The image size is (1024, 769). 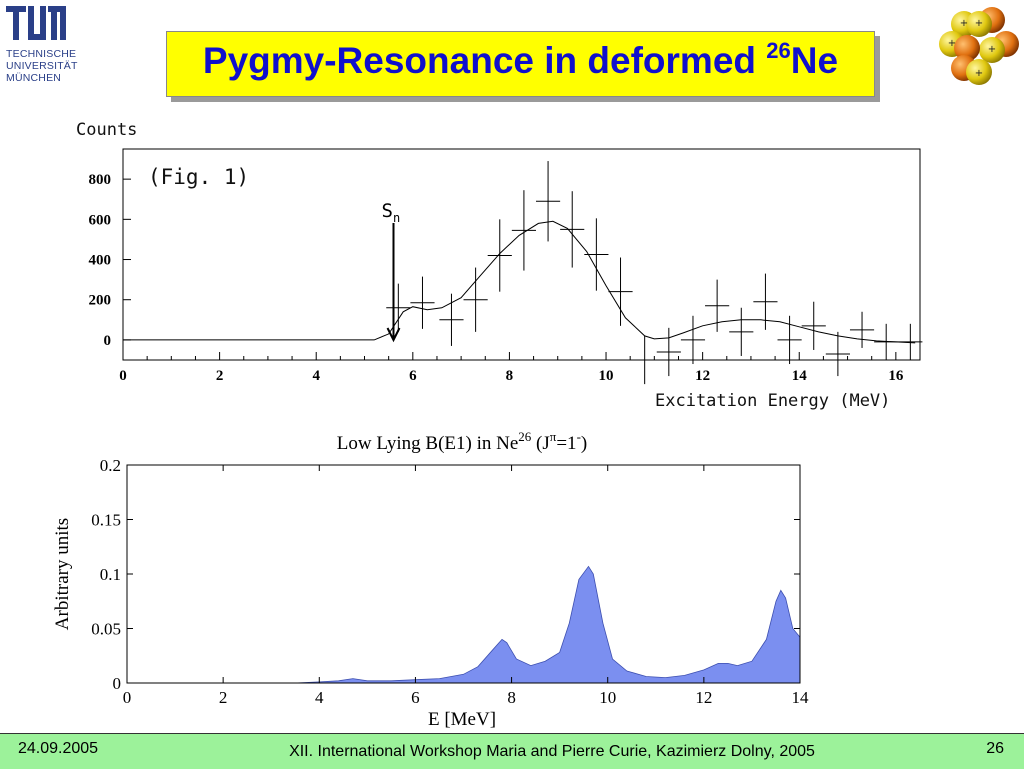 What do you see at coordinates (979, 46) in the screenshot?
I see `nucleus-icon: + + + + +` at bounding box center [979, 46].